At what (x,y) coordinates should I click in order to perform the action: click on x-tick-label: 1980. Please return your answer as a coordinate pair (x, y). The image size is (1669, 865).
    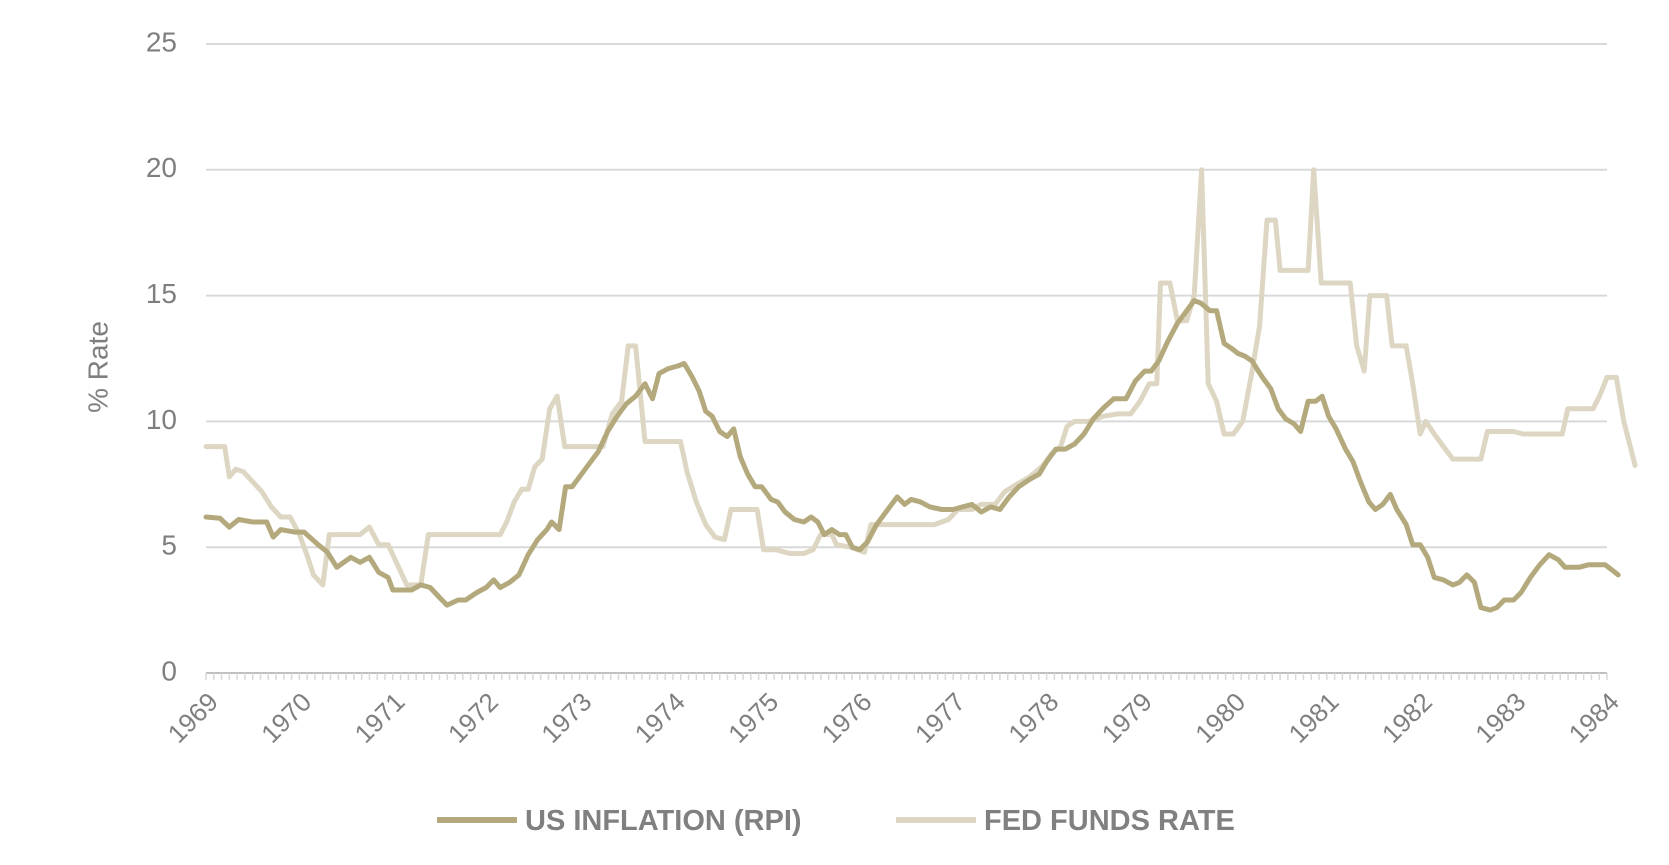
    Looking at the image, I should click on (1220, 718).